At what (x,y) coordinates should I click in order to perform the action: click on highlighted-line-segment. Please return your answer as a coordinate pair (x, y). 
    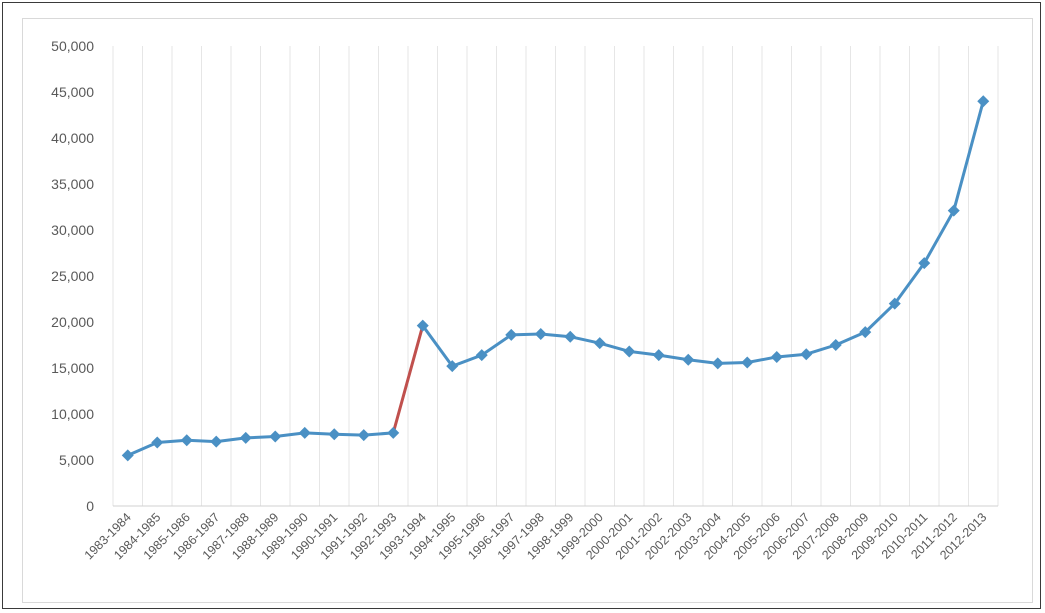
    Looking at the image, I should click on (408, 379).